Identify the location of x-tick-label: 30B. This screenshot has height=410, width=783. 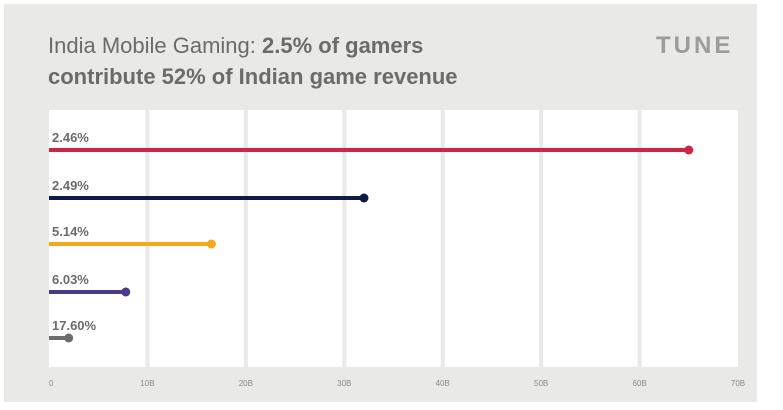
(344, 383).